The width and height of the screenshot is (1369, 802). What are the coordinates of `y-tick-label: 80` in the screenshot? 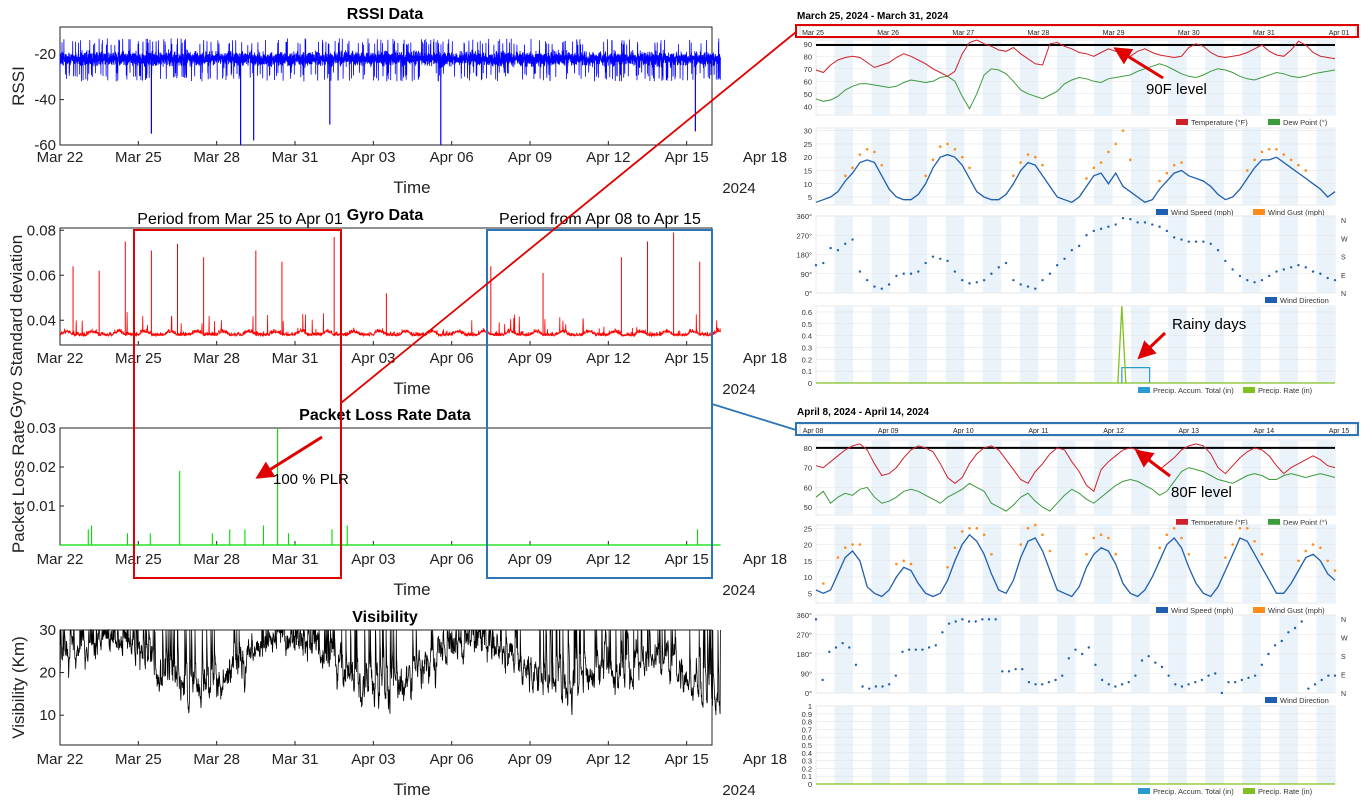 It's located at (808, 448).